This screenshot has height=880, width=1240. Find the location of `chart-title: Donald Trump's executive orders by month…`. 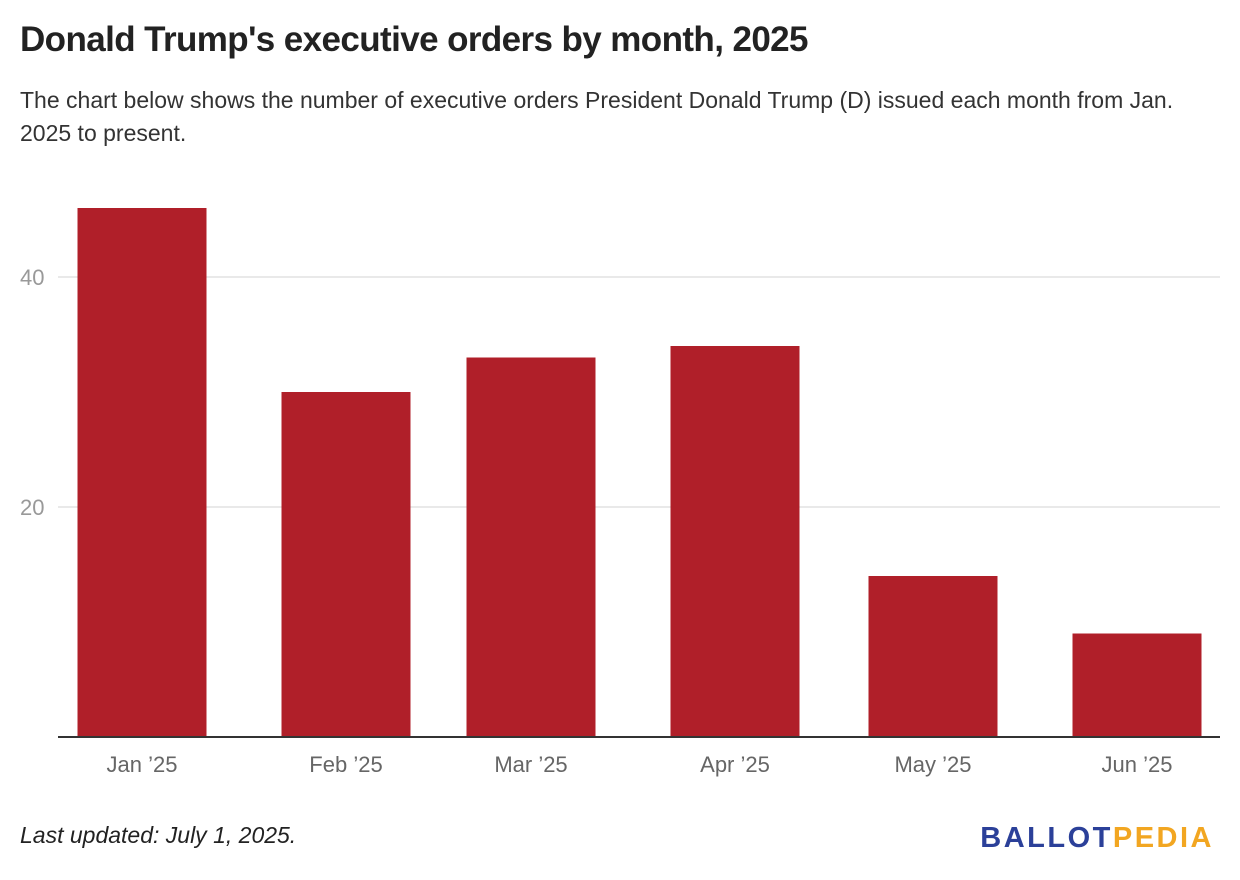

chart-title: Donald Trump's executive orders by month… is located at coordinates (414, 39).